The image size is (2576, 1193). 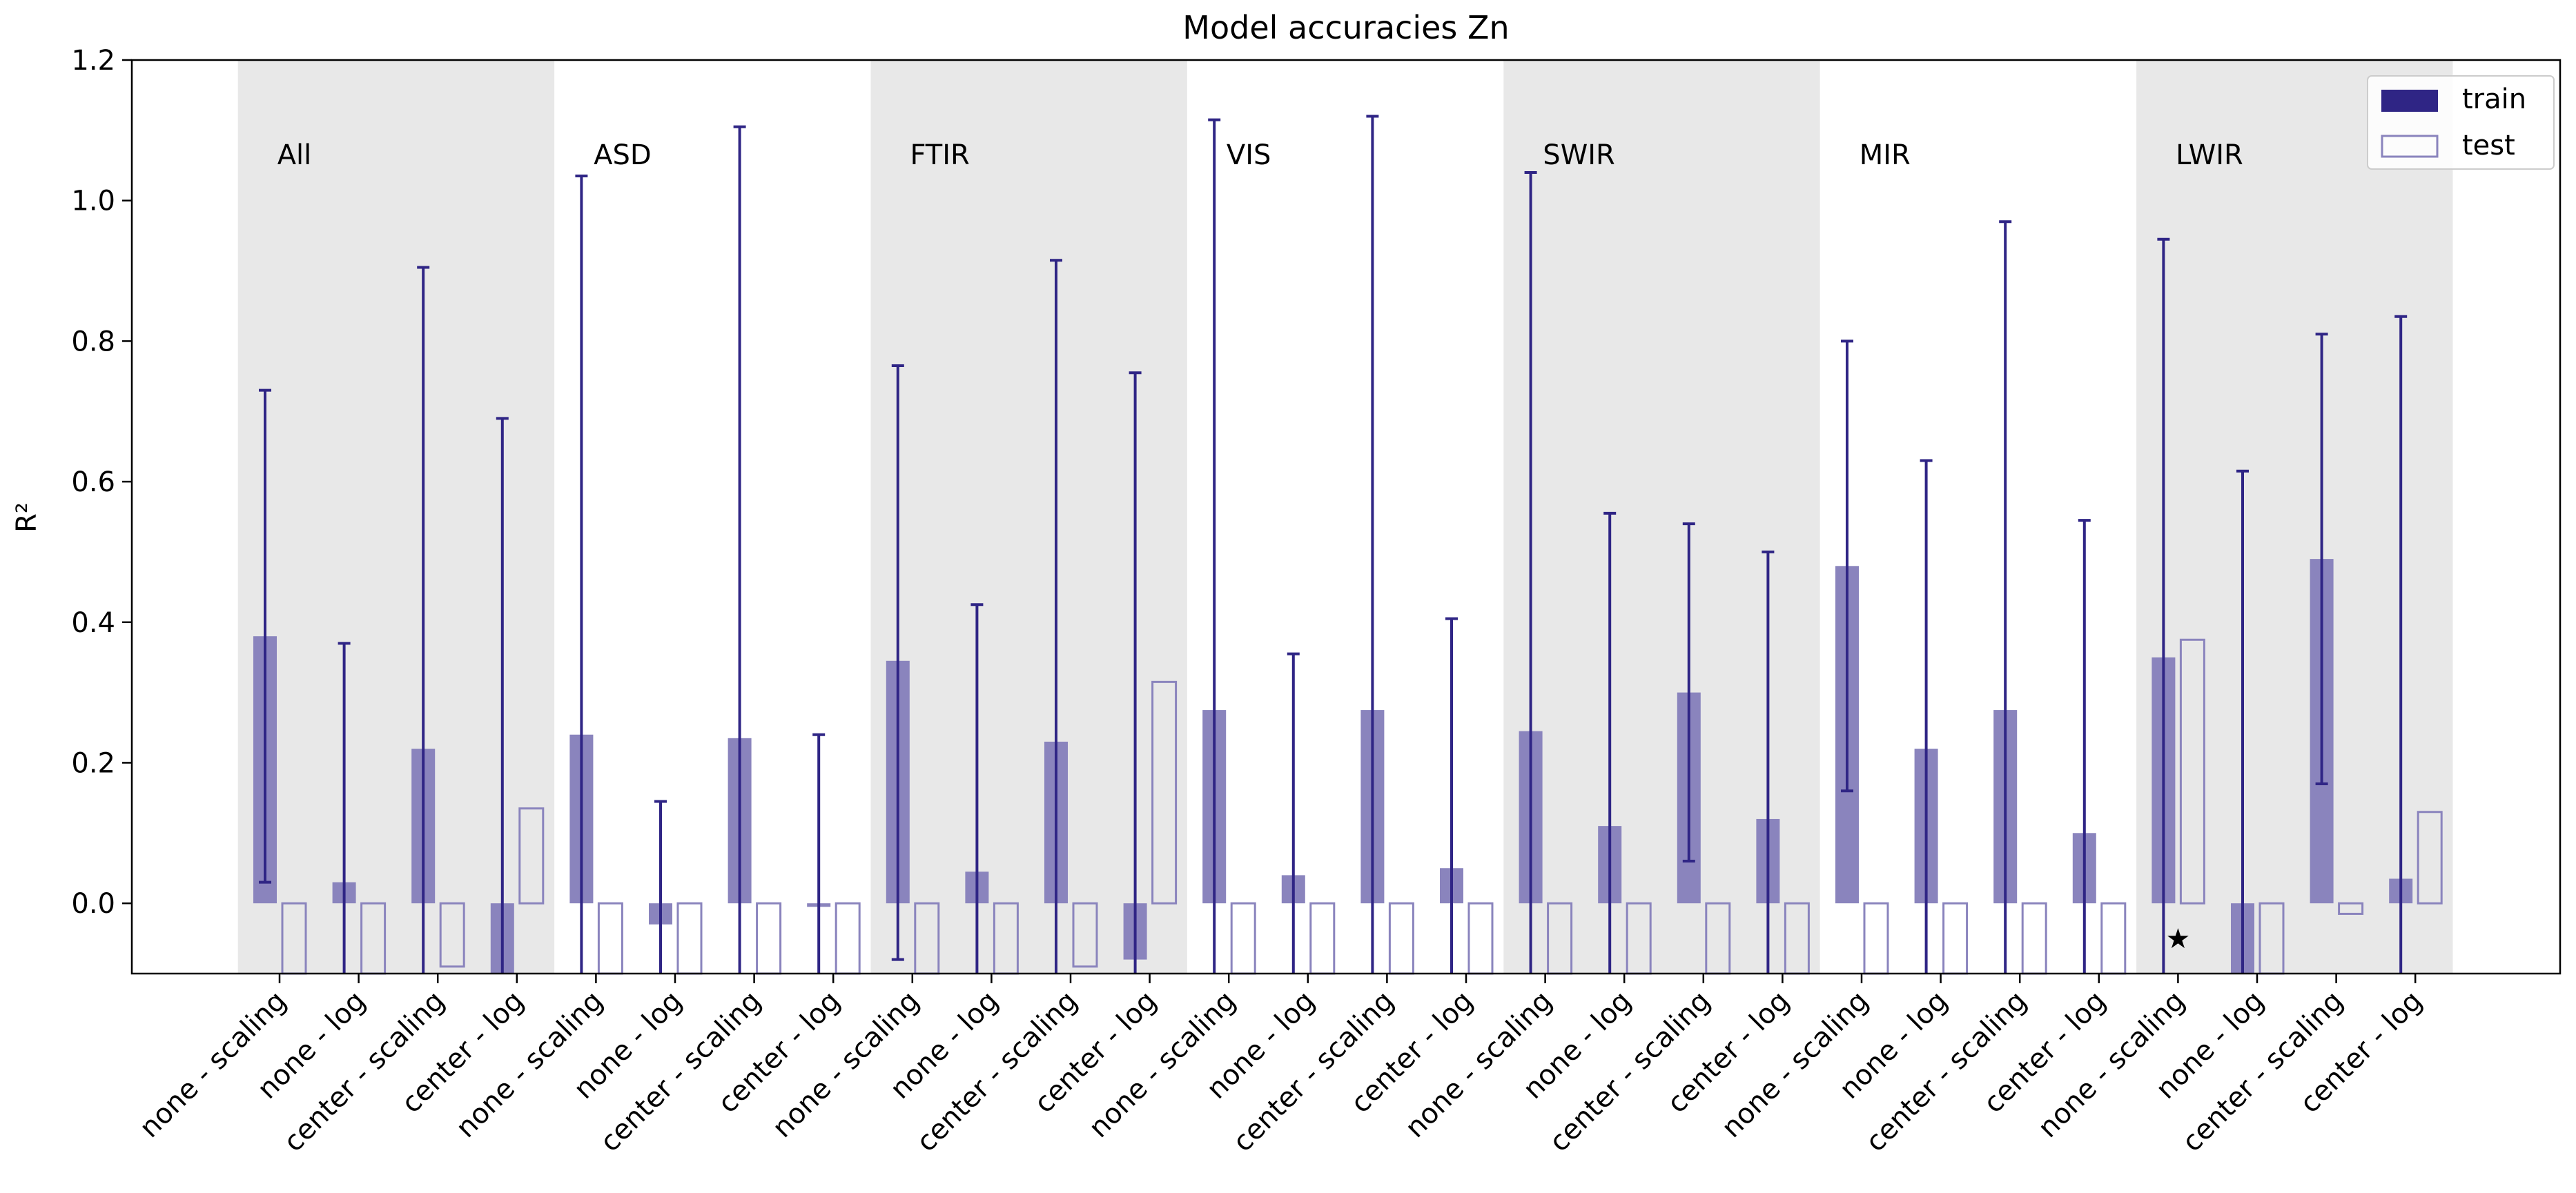 I want to click on legend-label-train: train, so click(x=2494, y=99).